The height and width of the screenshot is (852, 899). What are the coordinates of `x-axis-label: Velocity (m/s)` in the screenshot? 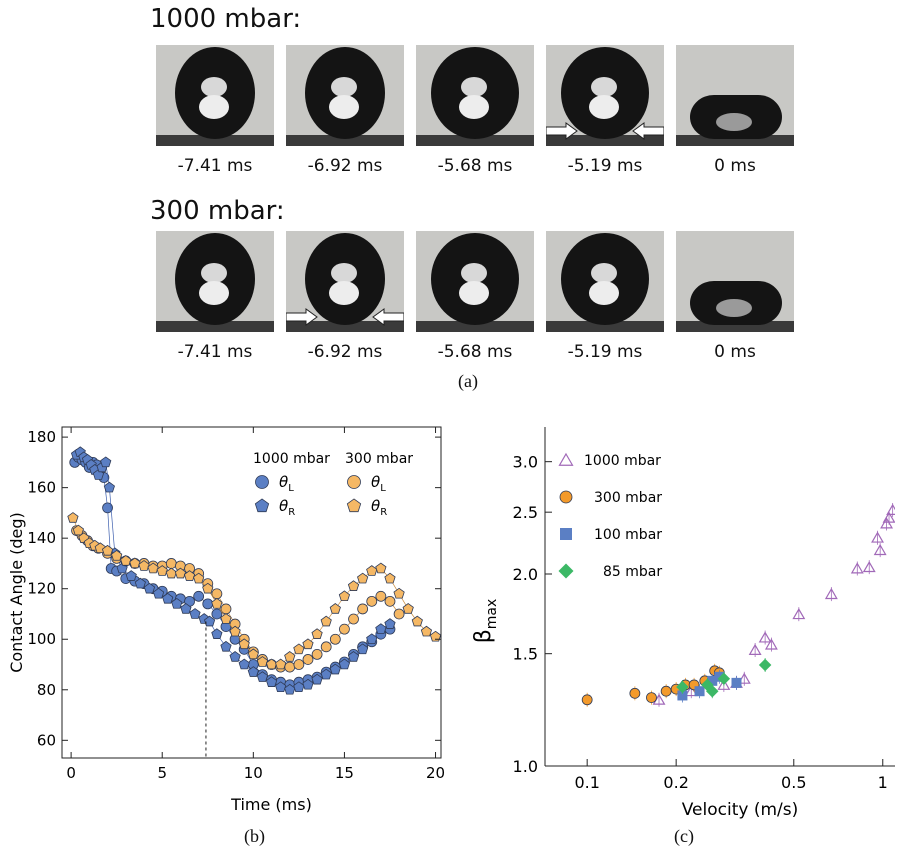 It's located at (740, 810).